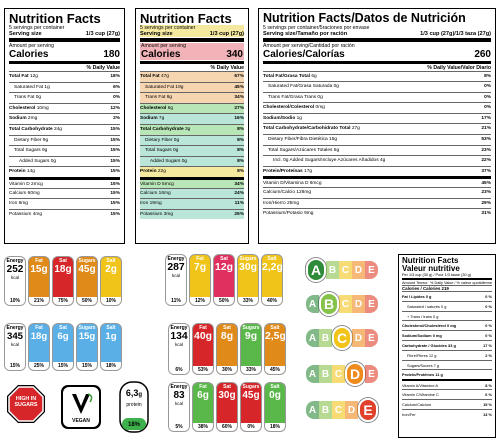 The height and width of the screenshot is (443, 500). I want to click on nutrient-row: + Trans / trans 0 g, so click(447, 315).